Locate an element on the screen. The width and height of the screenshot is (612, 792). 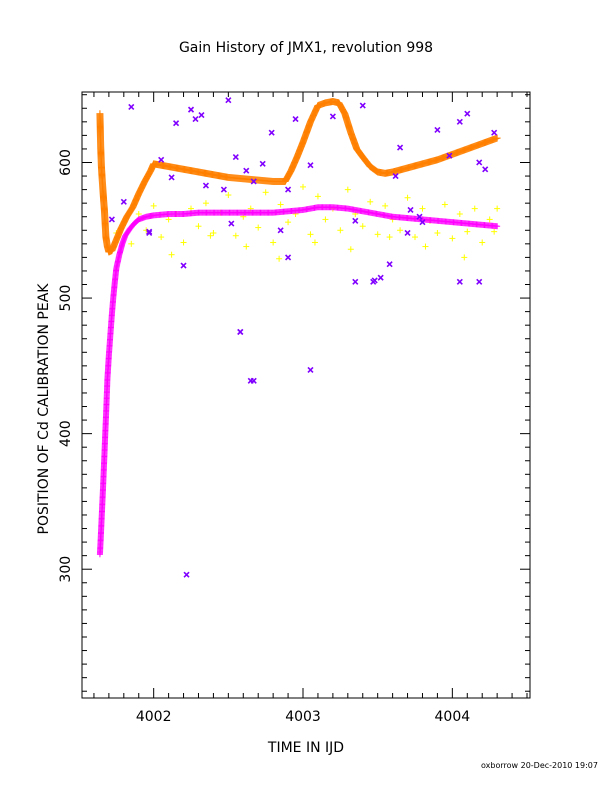
y-tick-label: 300 is located at coordinates (66, 569).